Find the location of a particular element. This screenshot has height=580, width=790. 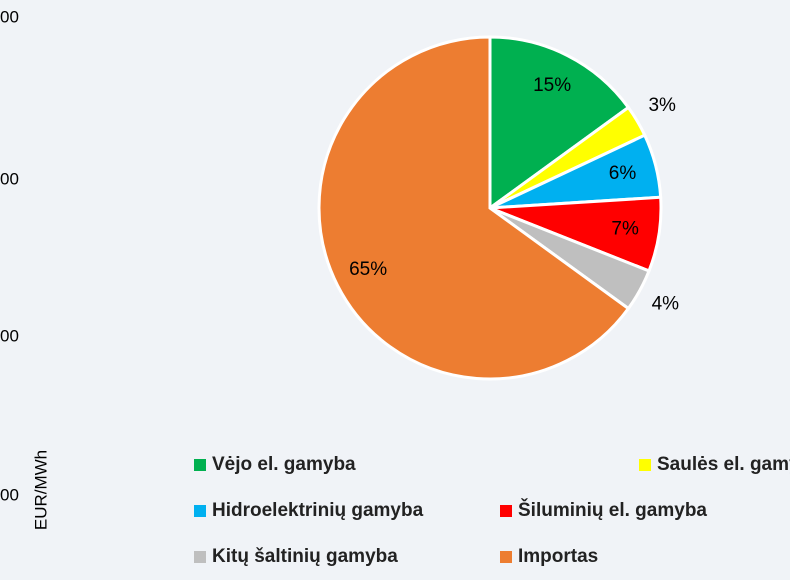

pie-slice is located at coordinates (559, 123).